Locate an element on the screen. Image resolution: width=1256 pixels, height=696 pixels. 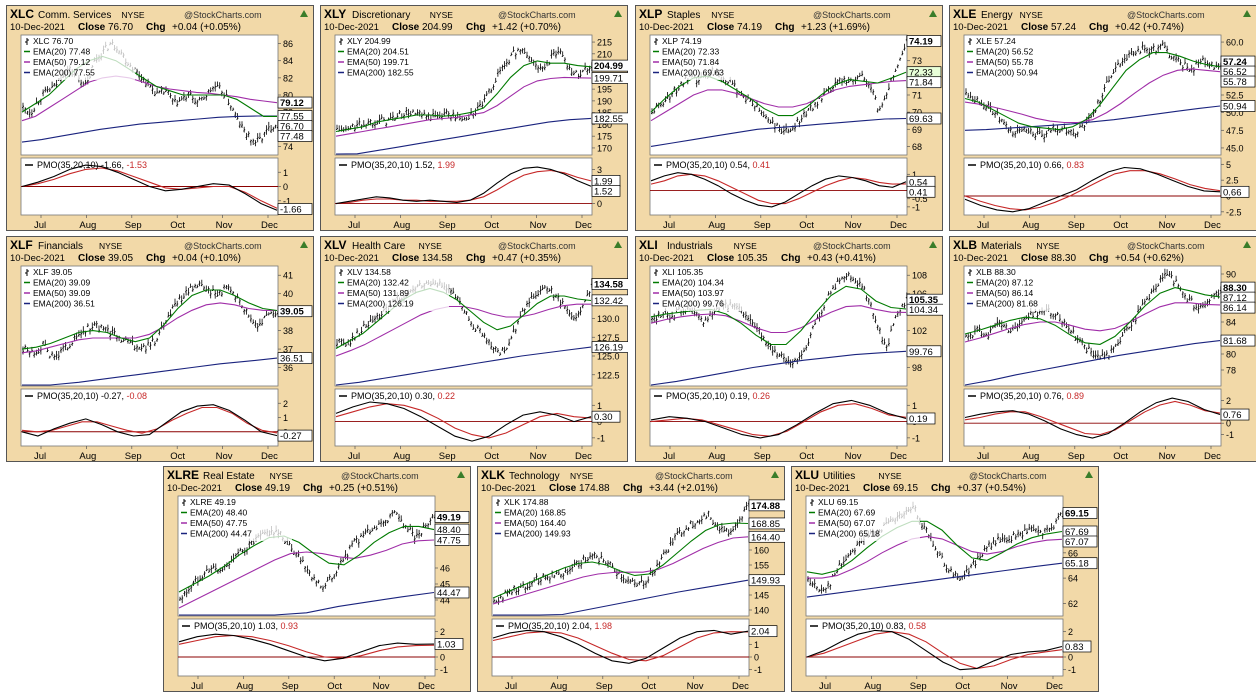
value-tag-label: 65.18 is located at coordinates (1077, 564).